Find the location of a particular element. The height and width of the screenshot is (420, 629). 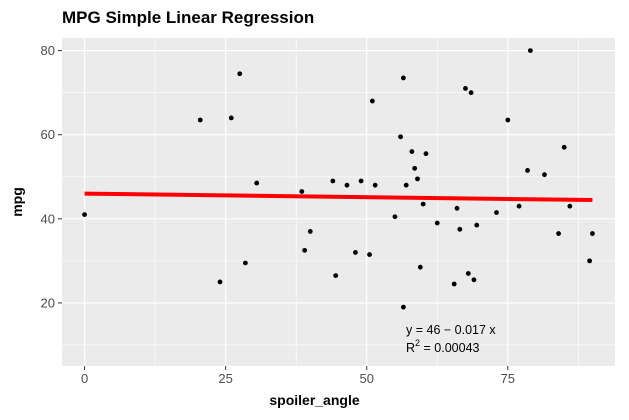

x-axis-ticks: 0 25 50 75 is located at coordinates (298, 376).